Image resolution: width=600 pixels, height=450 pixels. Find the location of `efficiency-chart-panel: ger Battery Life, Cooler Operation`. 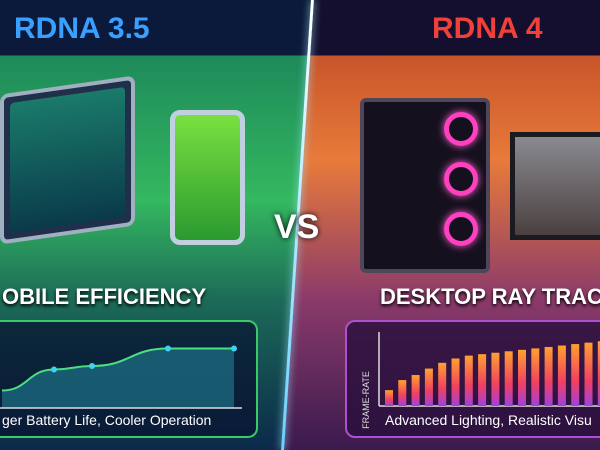

efficiency-chart-panel: ger Battery Life, Cooler Operation is located at coordinates (129, 379).